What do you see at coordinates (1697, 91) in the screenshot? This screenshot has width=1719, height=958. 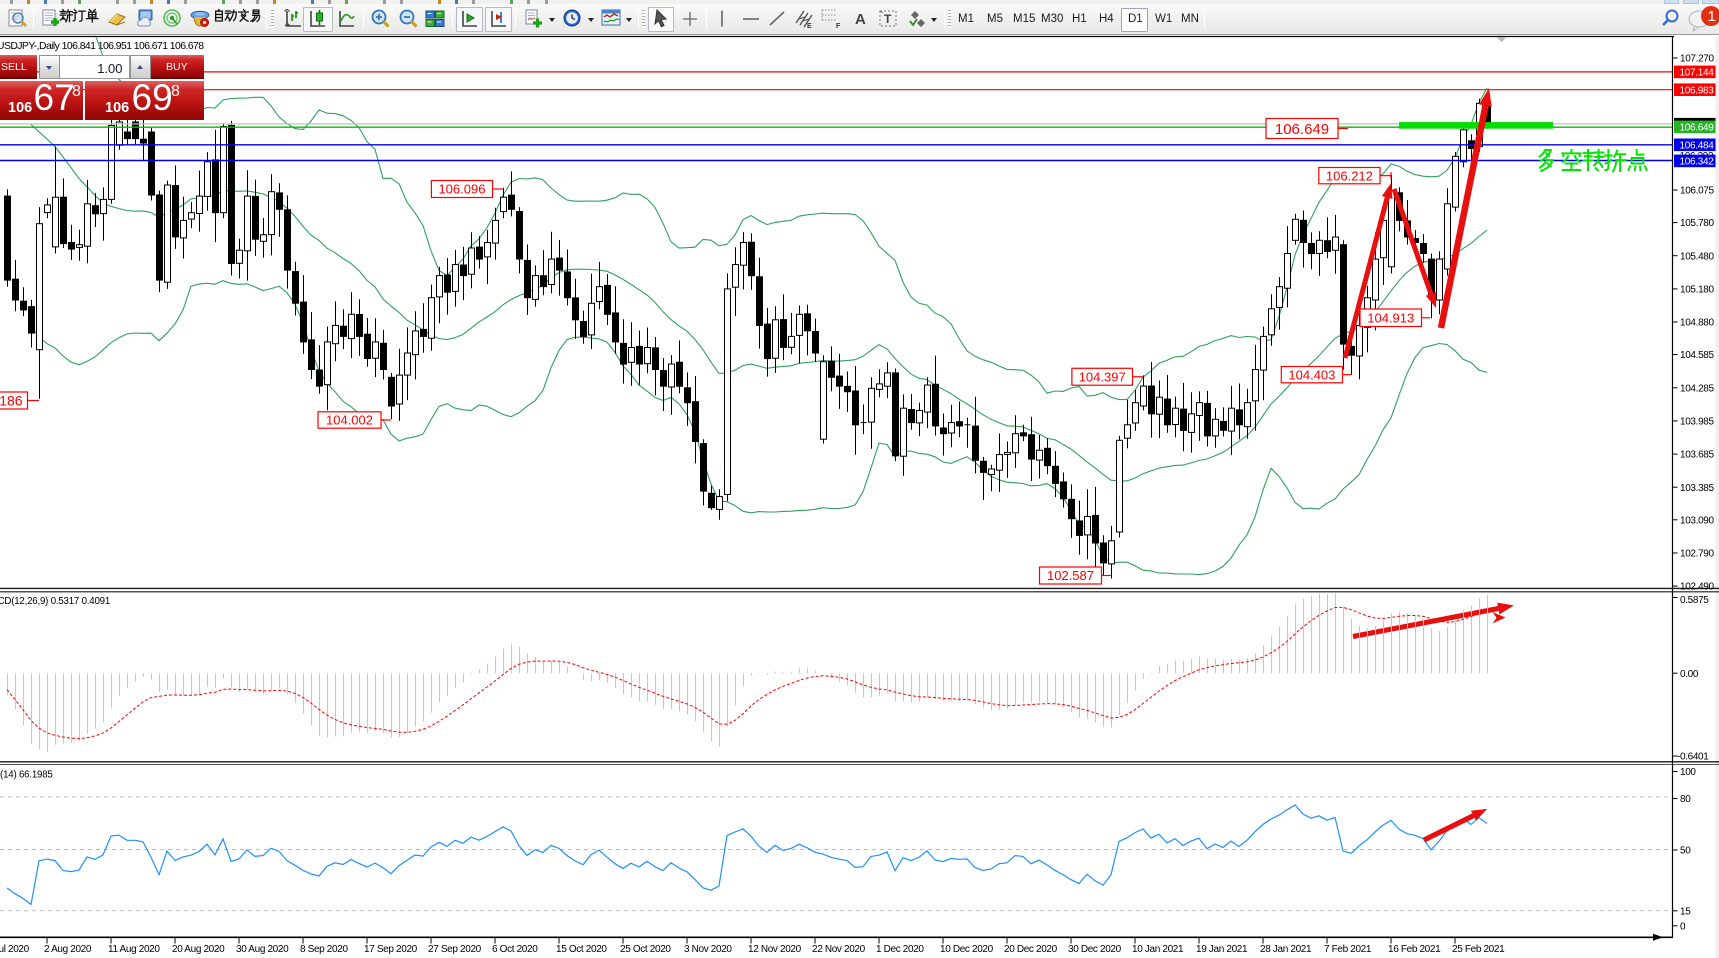 I see `svg-text: 106.983` at bounding box center [1697, 91].